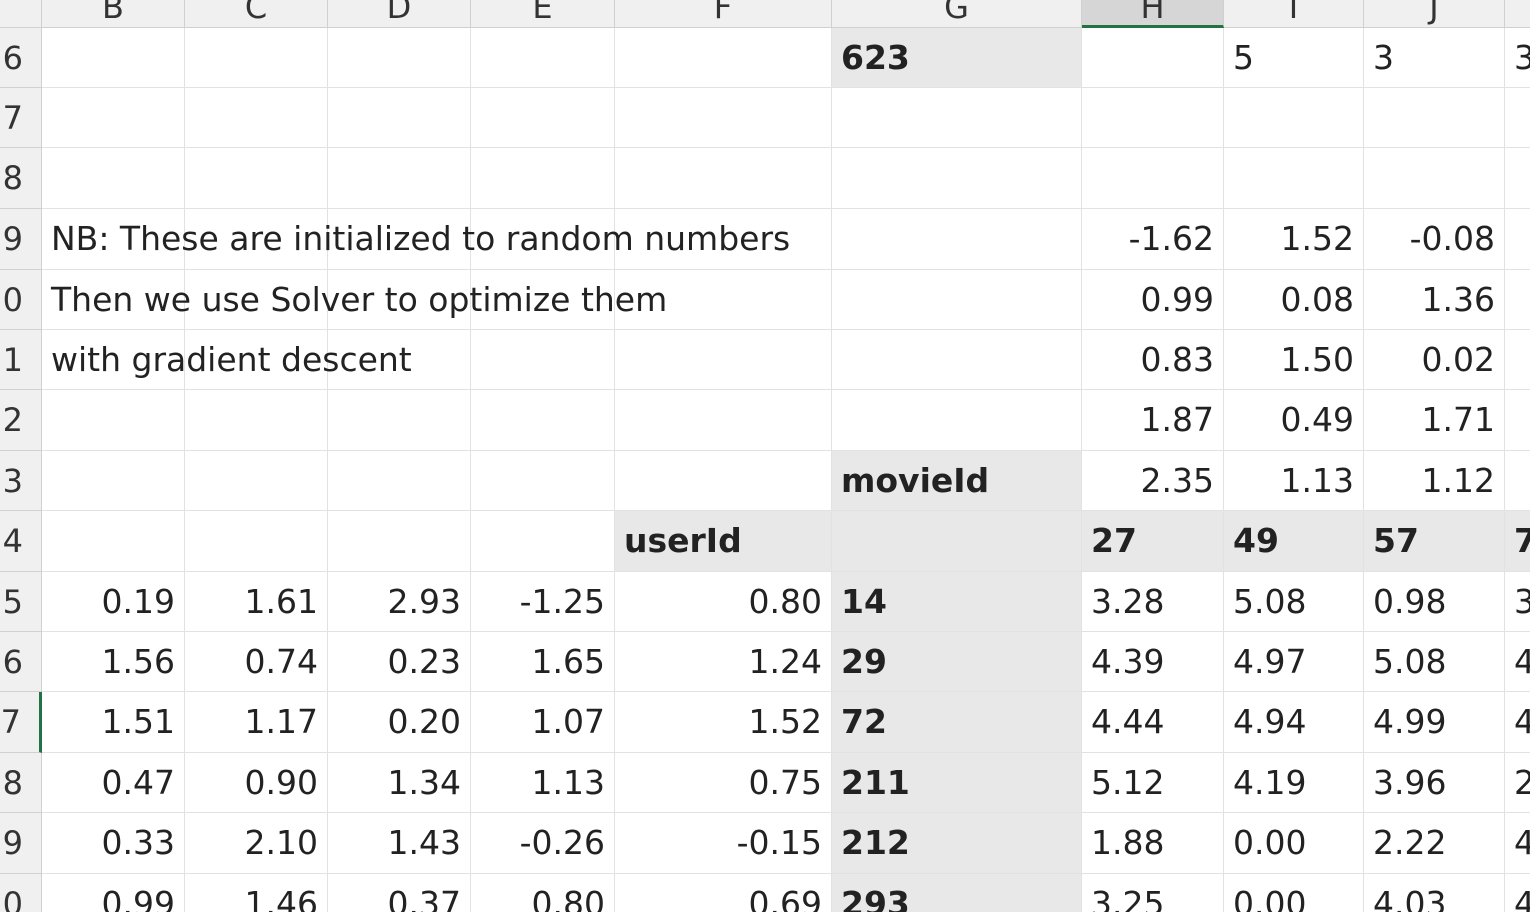 This screenshot has width=1530, height=912. I want to click on cell-value: 5.08, so click(1294, 602).